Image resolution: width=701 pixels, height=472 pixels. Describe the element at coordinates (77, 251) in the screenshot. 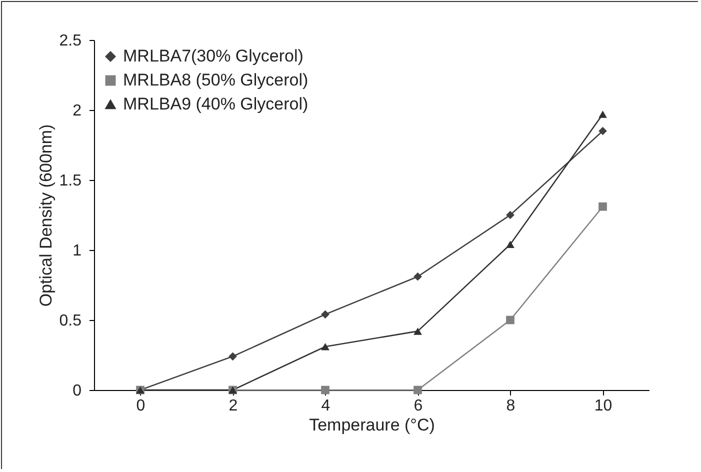

I see `y-tick-label: 1` at that location.